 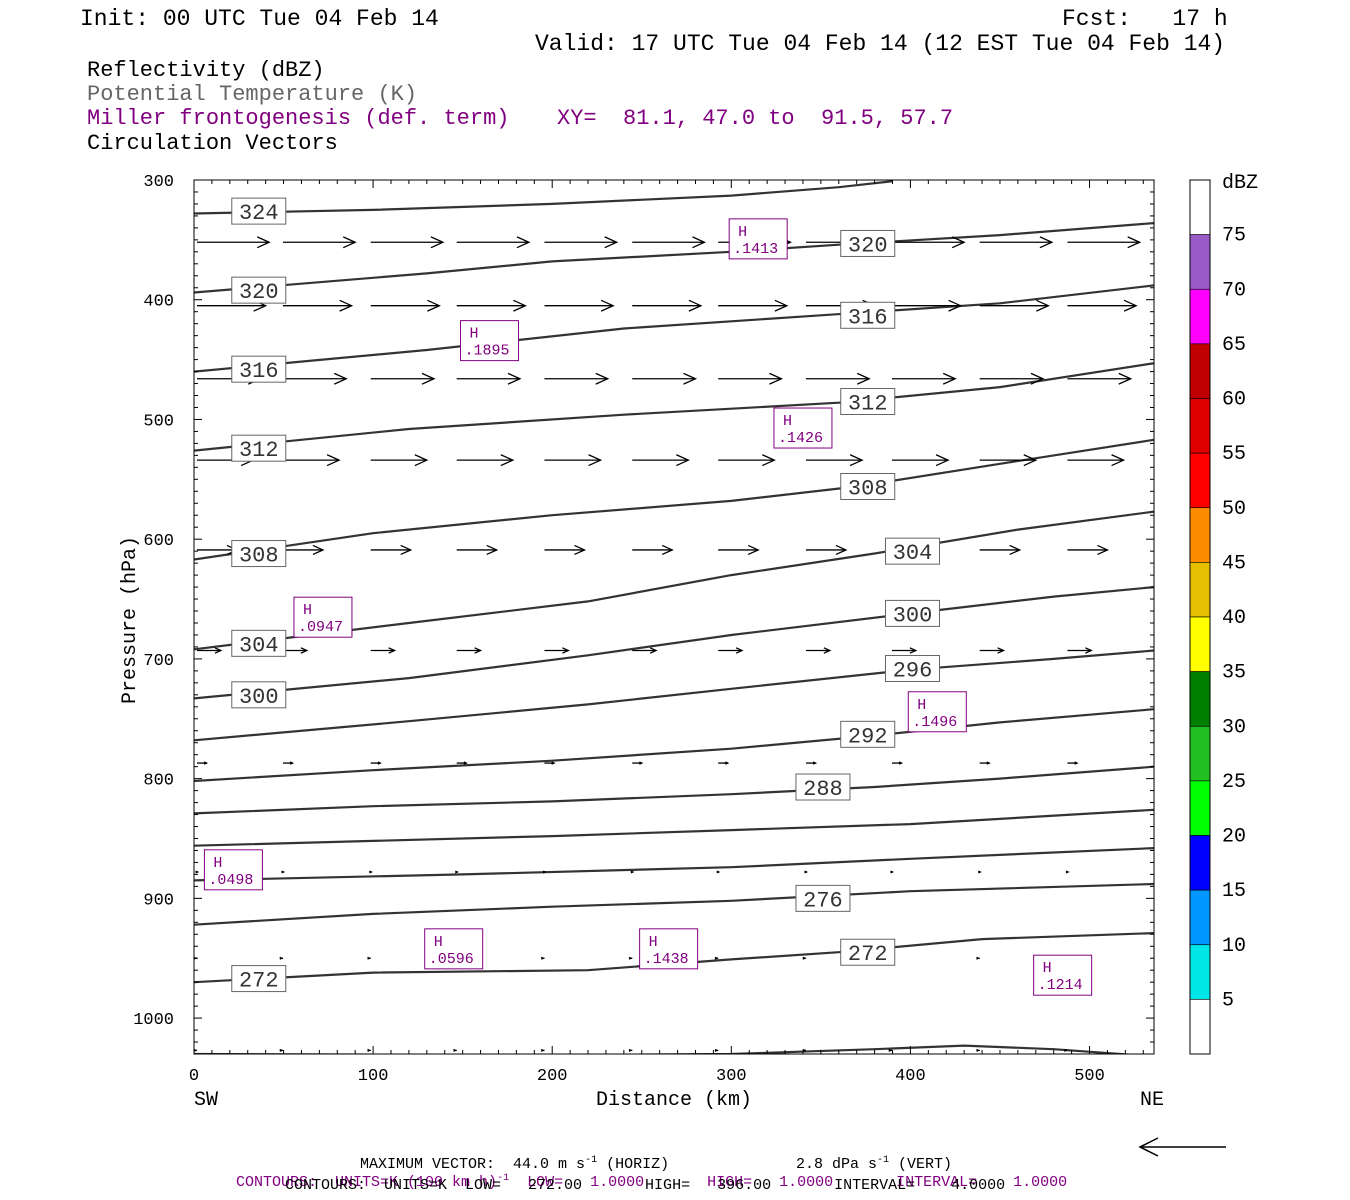 I want to click on colorbar-label: 75, so click(x=1234, y=236).